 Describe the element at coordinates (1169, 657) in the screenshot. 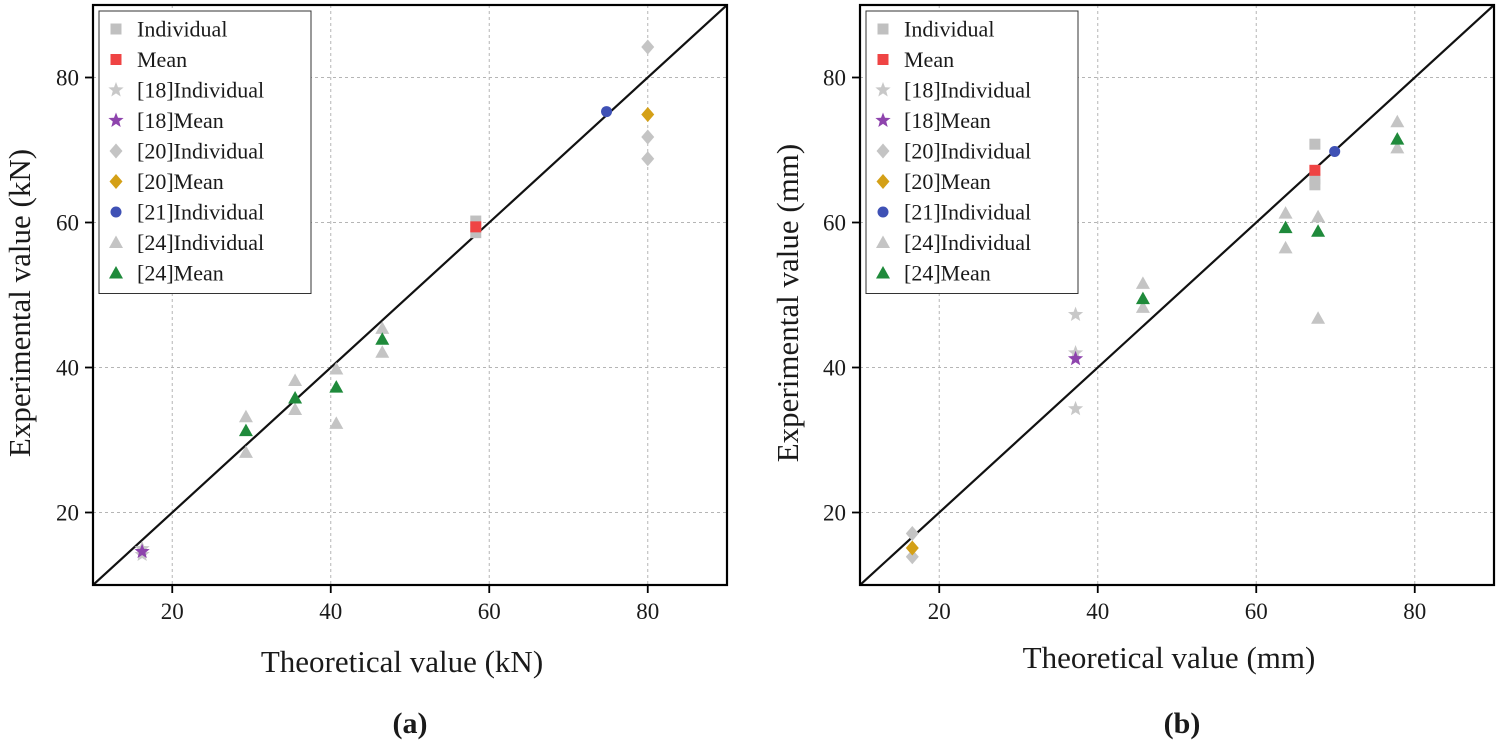

I see `x-axis-title: Theoretical value (mm)` at that location.